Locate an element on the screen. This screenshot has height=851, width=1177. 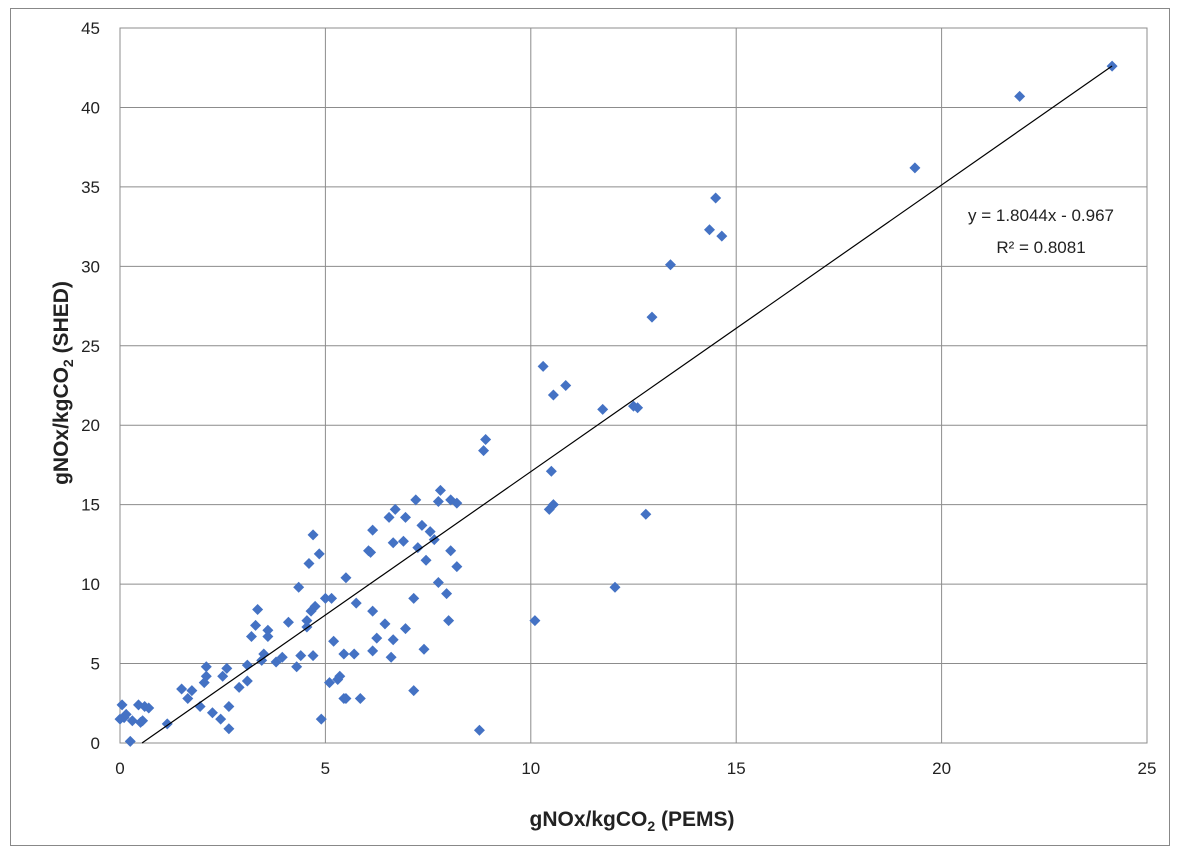
y-axis-title: gNOx/kgCO2 (SHED) is located at coordinates (63, 383).